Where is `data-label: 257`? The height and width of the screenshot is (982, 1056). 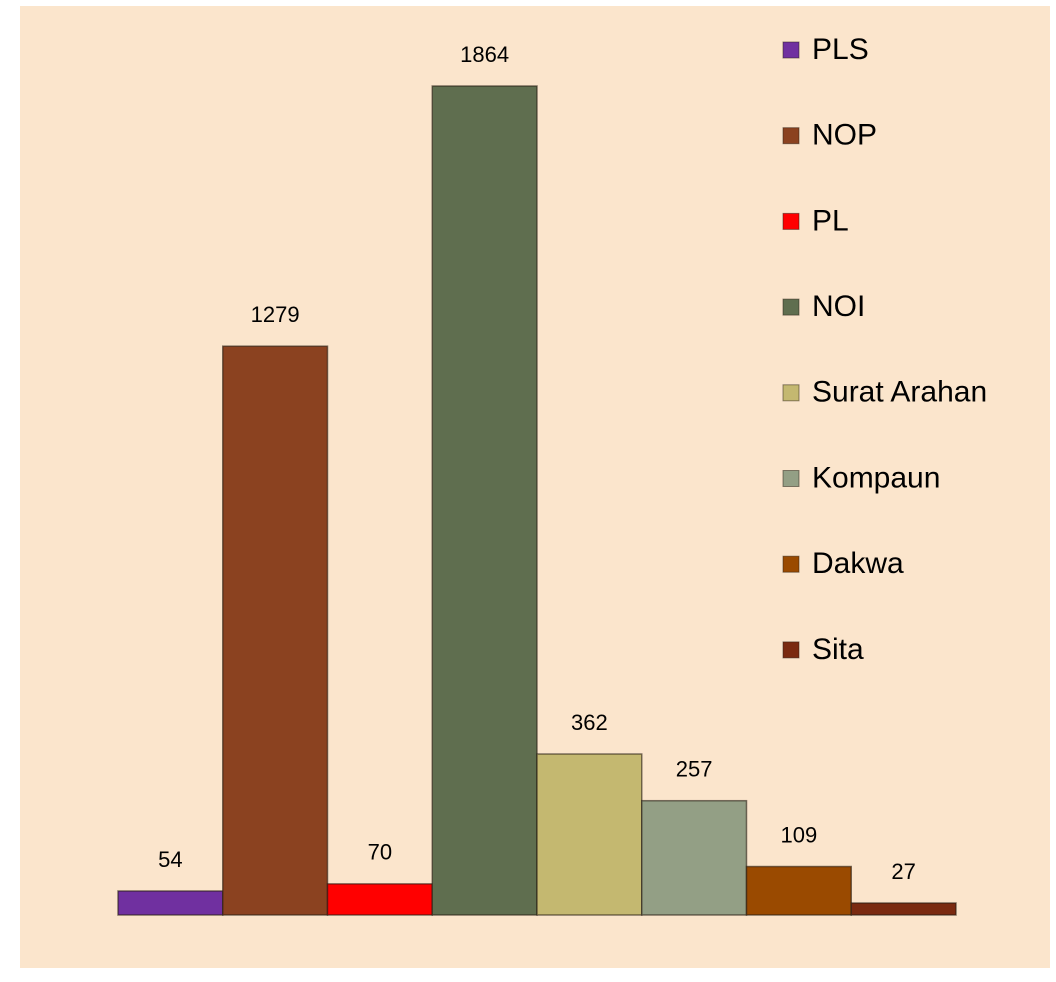
data-label: 257 is located at coordinates (694, 769).